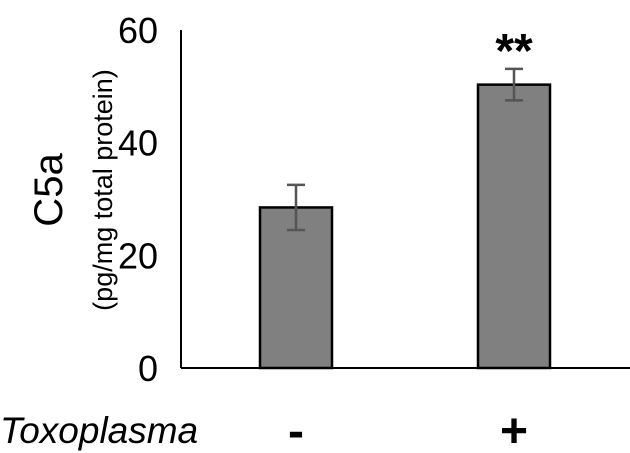  What do you see at coordinates (514, 429) in the screenshot?
I see `x-category-label: +` at bounding box center [514, 429].